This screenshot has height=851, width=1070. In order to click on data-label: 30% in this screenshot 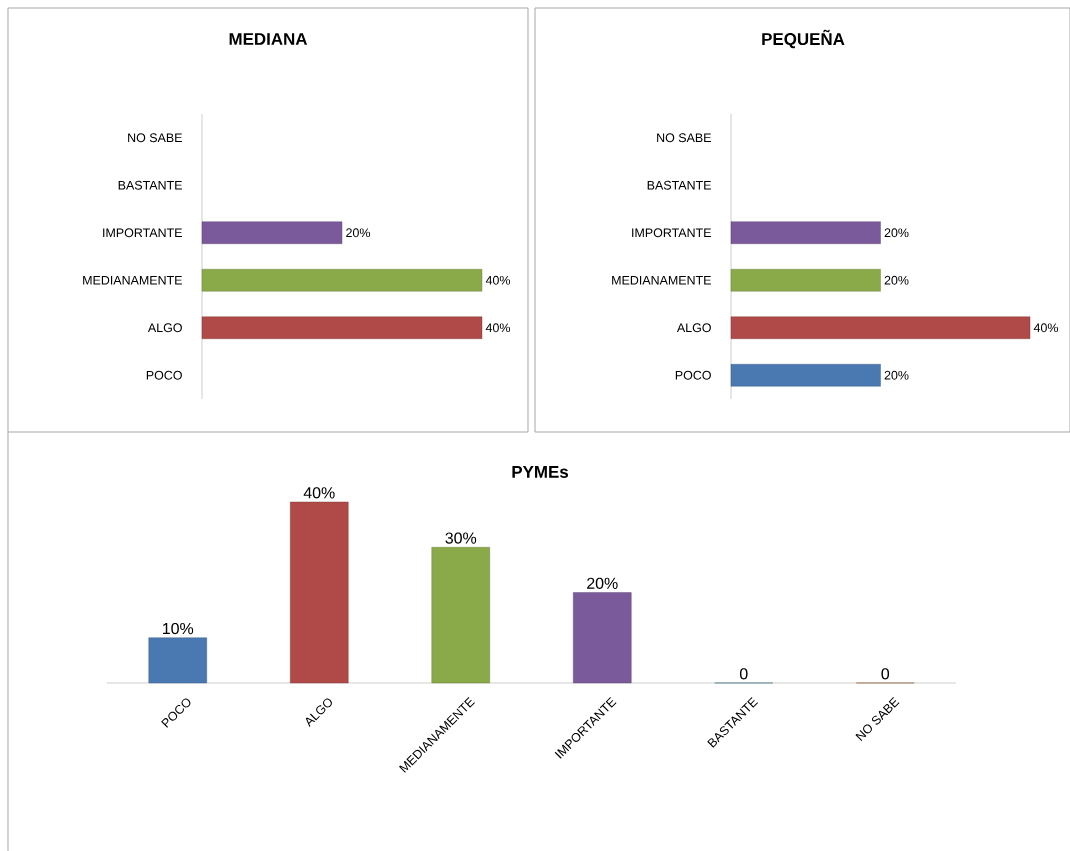, I will do `click(461, 538)`.